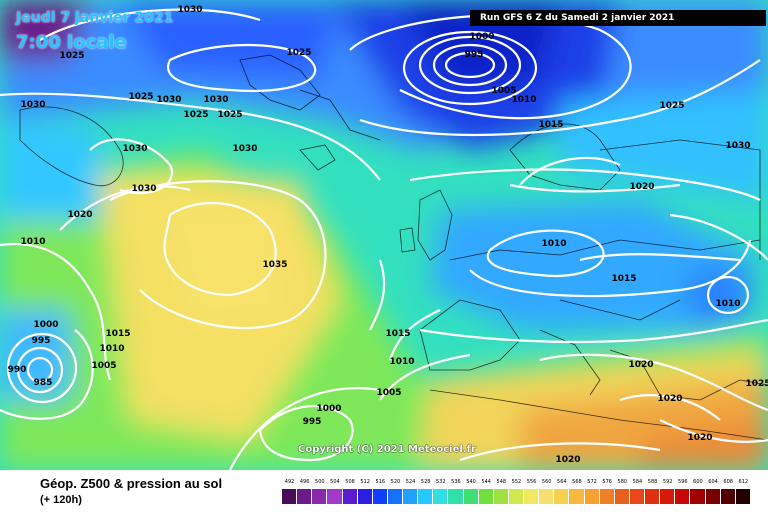 Image resolution: width=768 pixels, height=512 pixels. I want to click on scale-label: 588, so click(652, 482).